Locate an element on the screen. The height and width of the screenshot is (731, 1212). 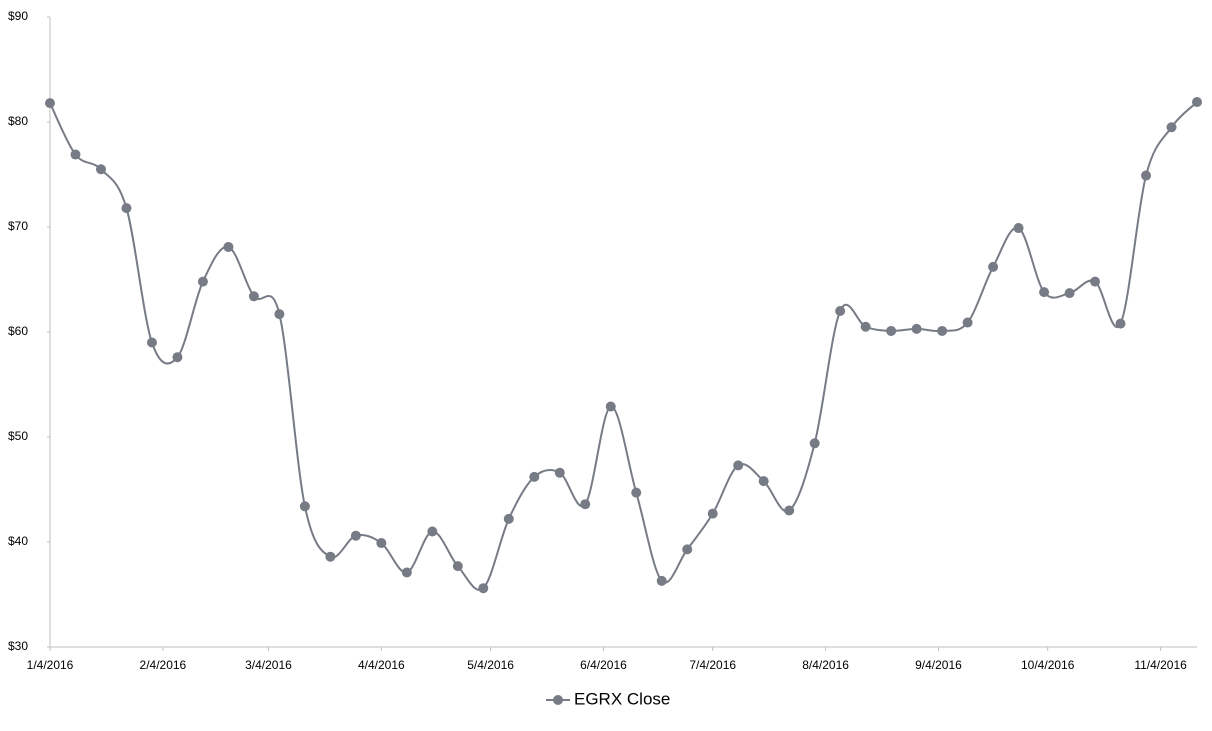
x-tick-label: 8/4/2016 is located at coordinates (825, 665).